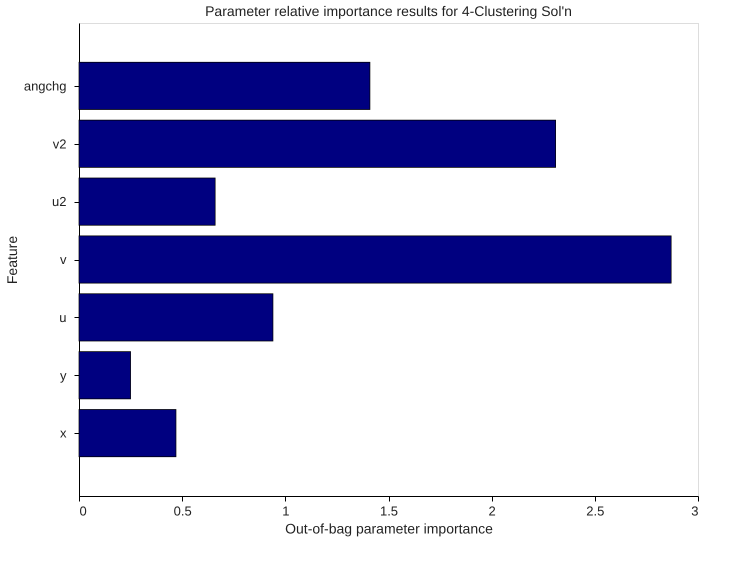  Describe the element at coordinates (63, 375) in the screenshot. I see `y-tick-label: y` at that location.